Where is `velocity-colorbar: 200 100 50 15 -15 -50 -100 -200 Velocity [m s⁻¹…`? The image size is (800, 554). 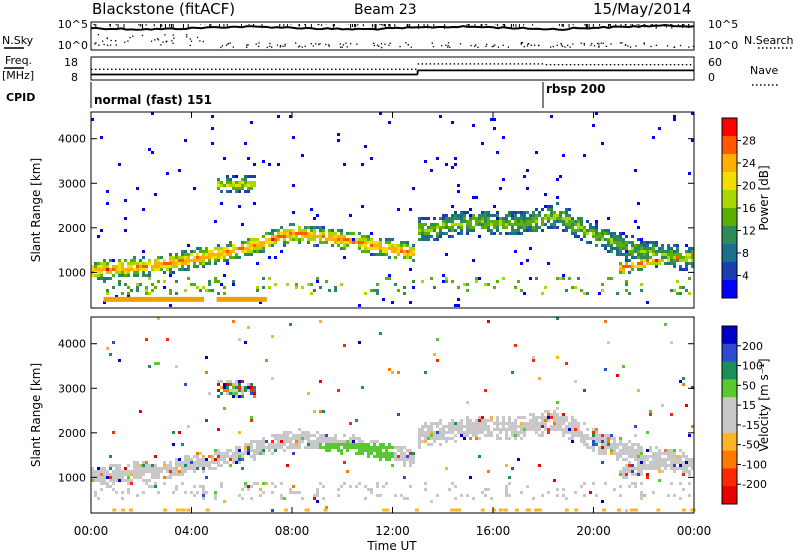
velocity-colorbar: 200 100 50 15 -15 -50 -100 -200 Velocity [m s⁻¹… is located at coordinates (746, 415).